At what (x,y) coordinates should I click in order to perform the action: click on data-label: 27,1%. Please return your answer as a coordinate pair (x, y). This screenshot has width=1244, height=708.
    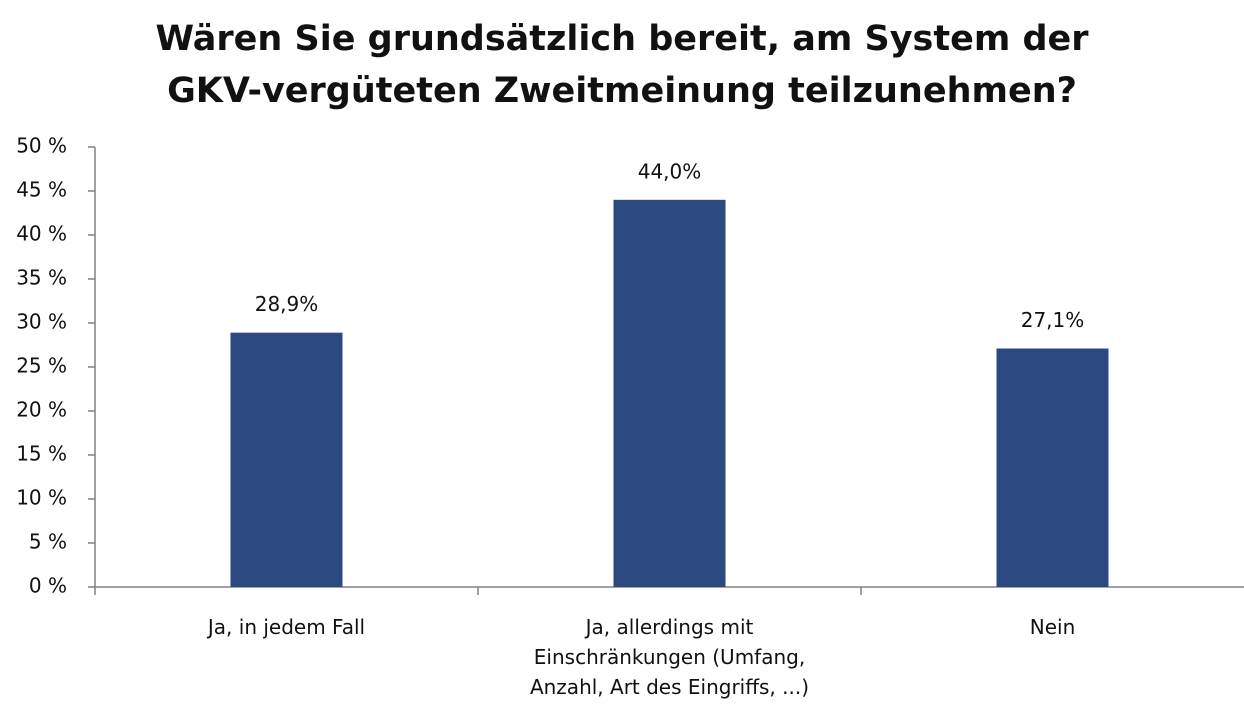
    Looking at the image, I should click on (1053, 320).